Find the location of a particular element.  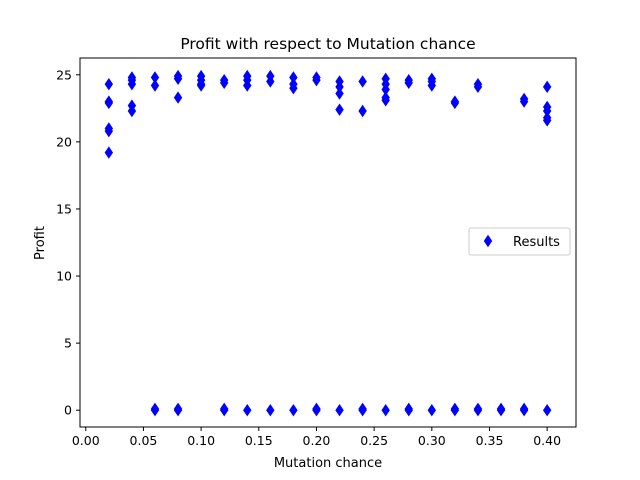

legend-box is located at coordinates (519, 241).